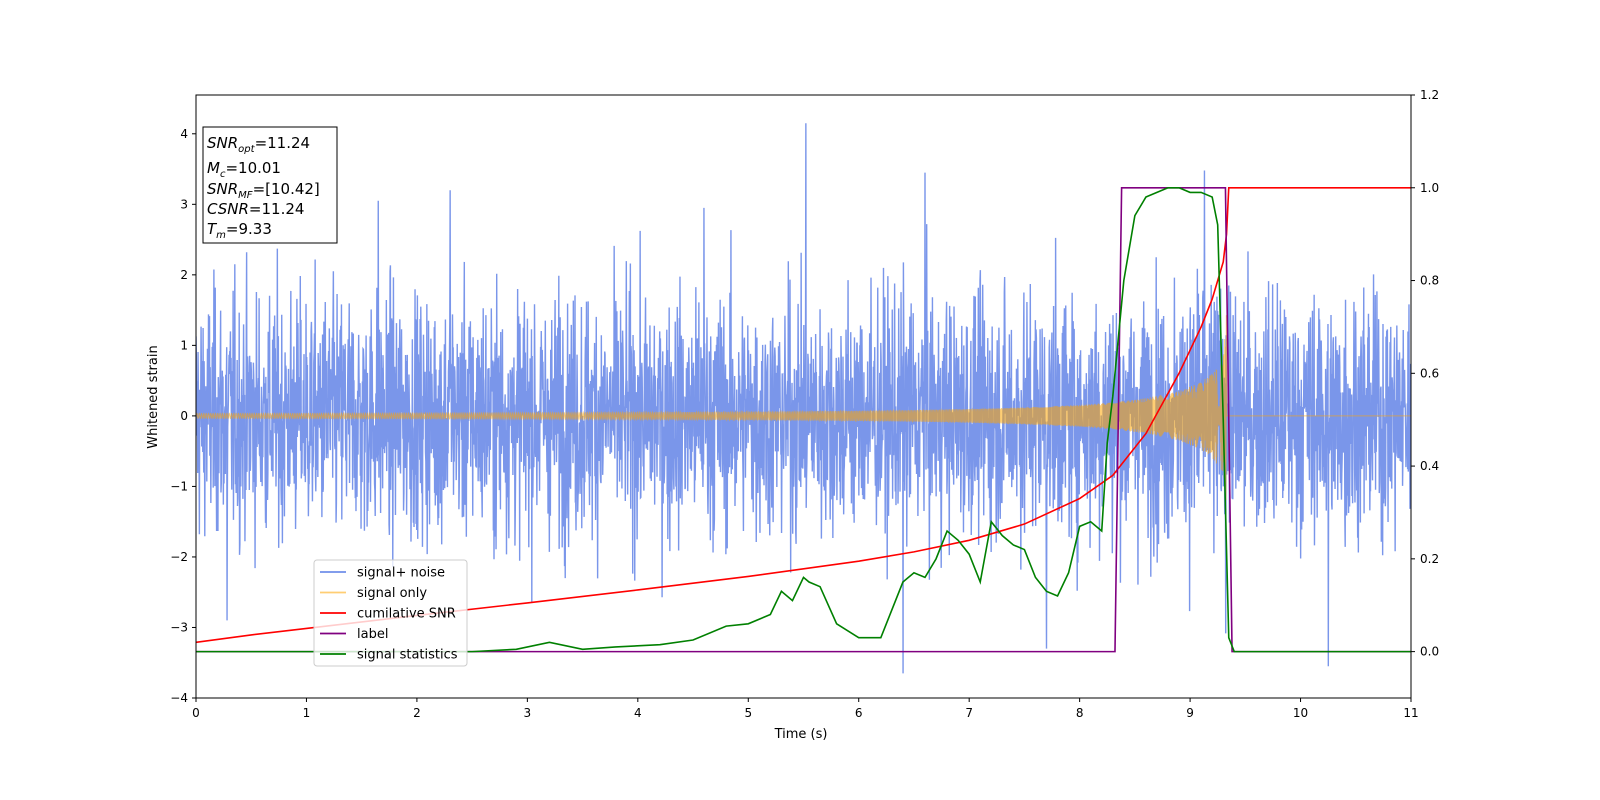 The width and height of the screenshot is (1600, 800). I want to click on y-tick-label: 0, so click(184, 416).